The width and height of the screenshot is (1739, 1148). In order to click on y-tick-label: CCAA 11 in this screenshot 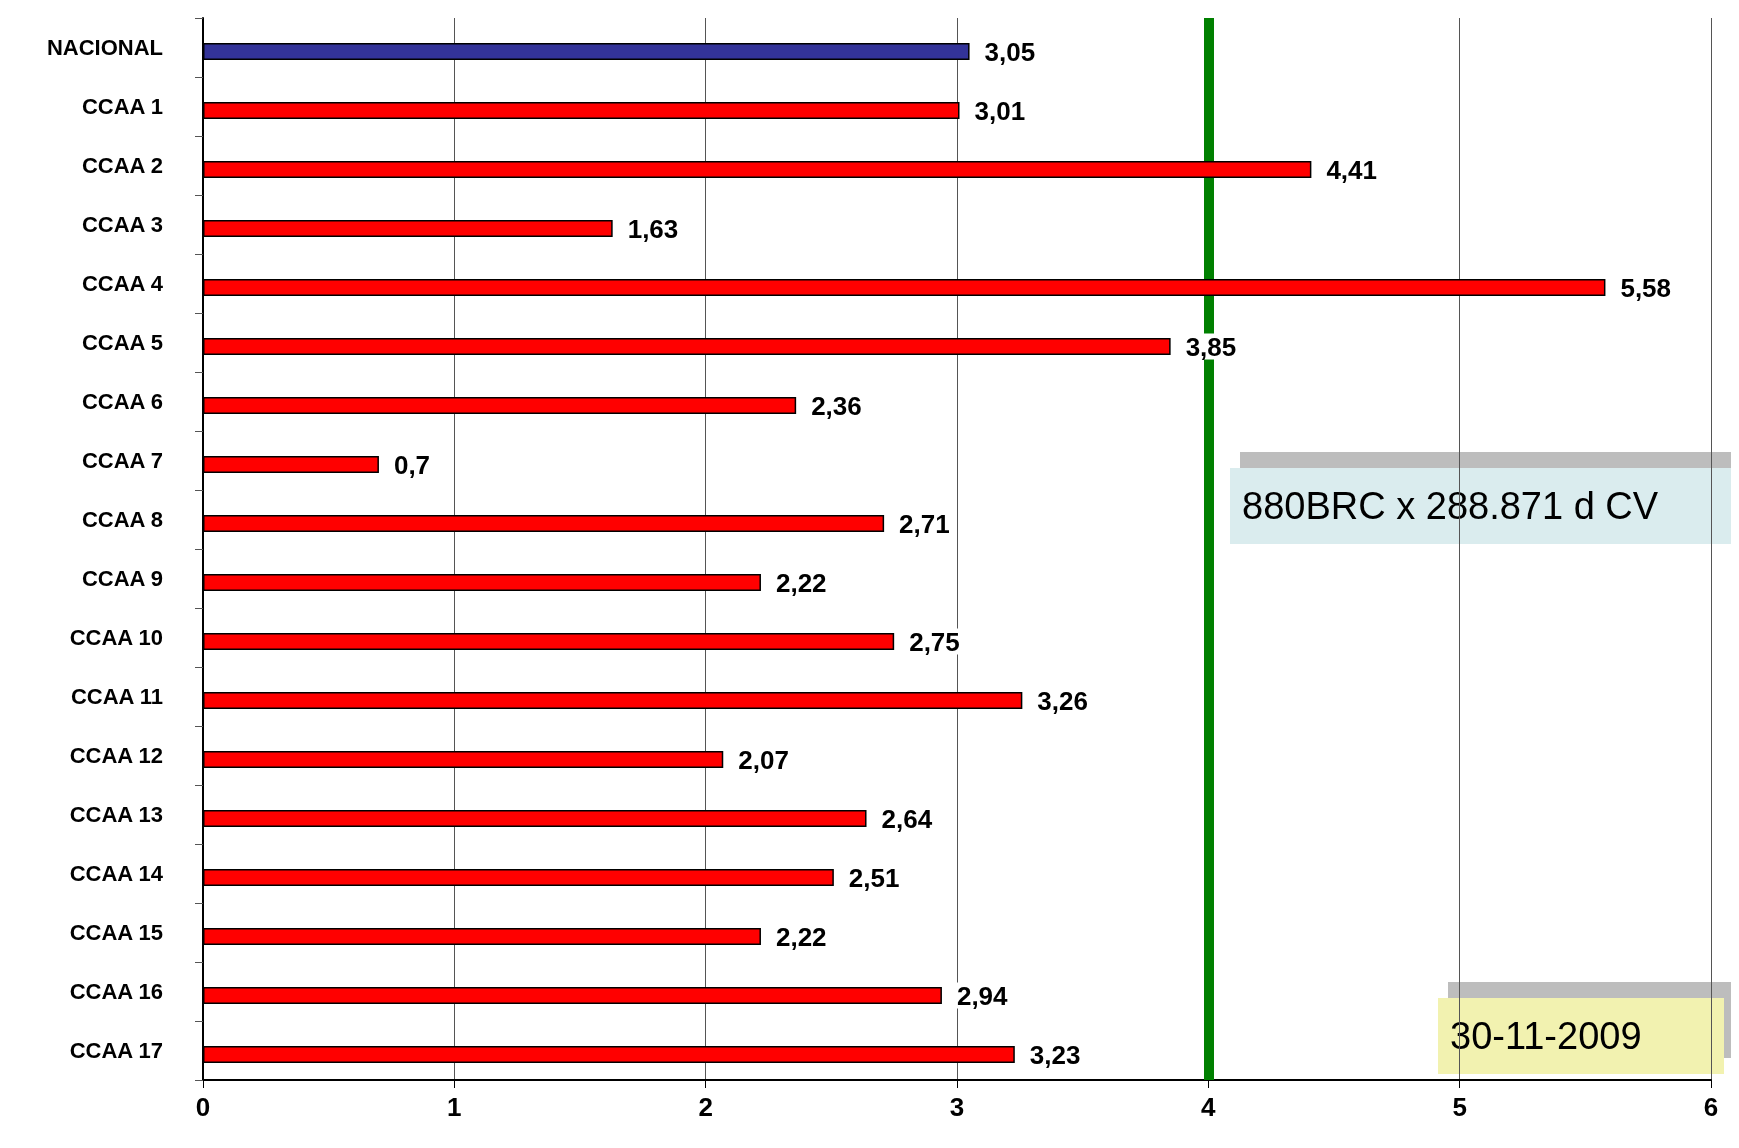, I will do `click(116, 696)`.